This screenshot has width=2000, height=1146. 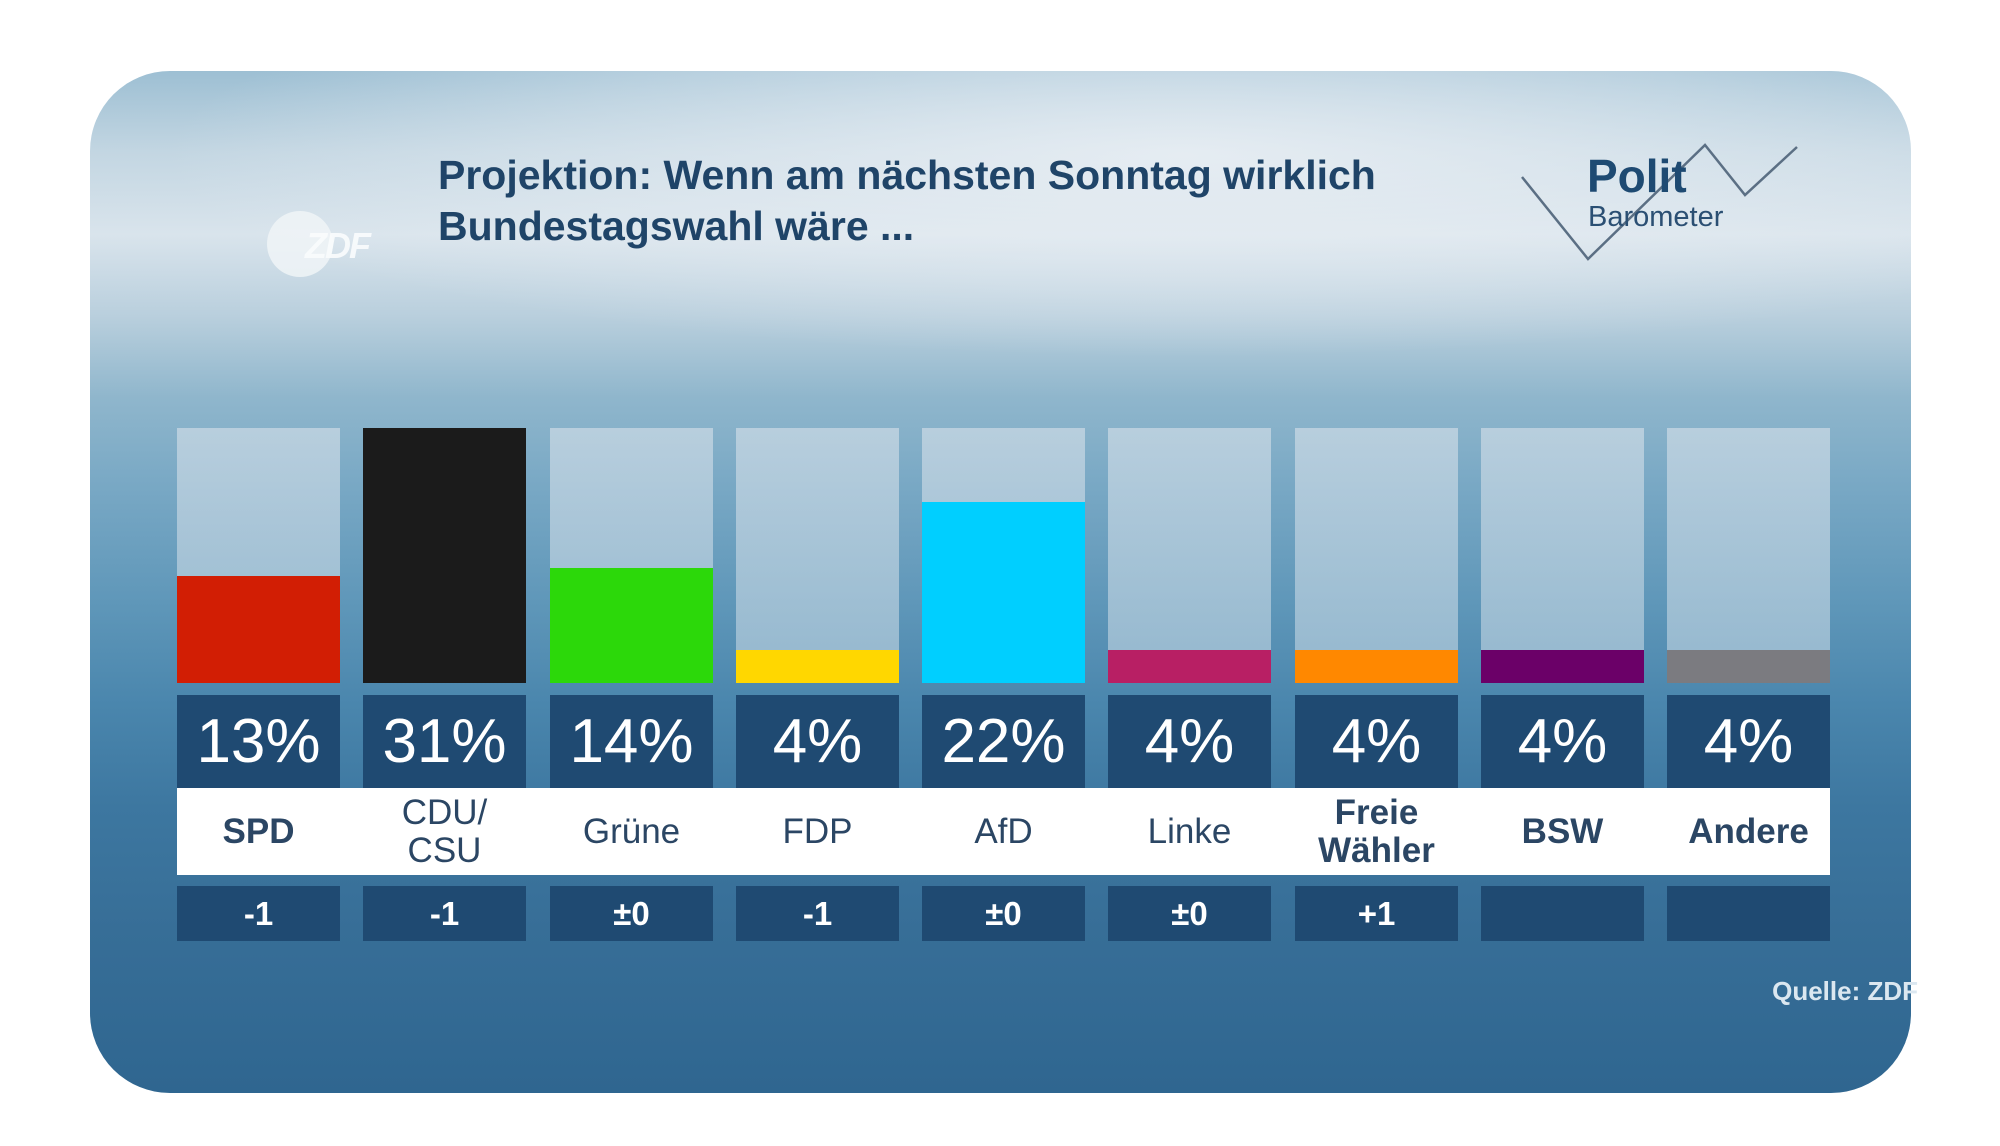 I want to click on bar-freiewhler, so click(x=1376, y=666).